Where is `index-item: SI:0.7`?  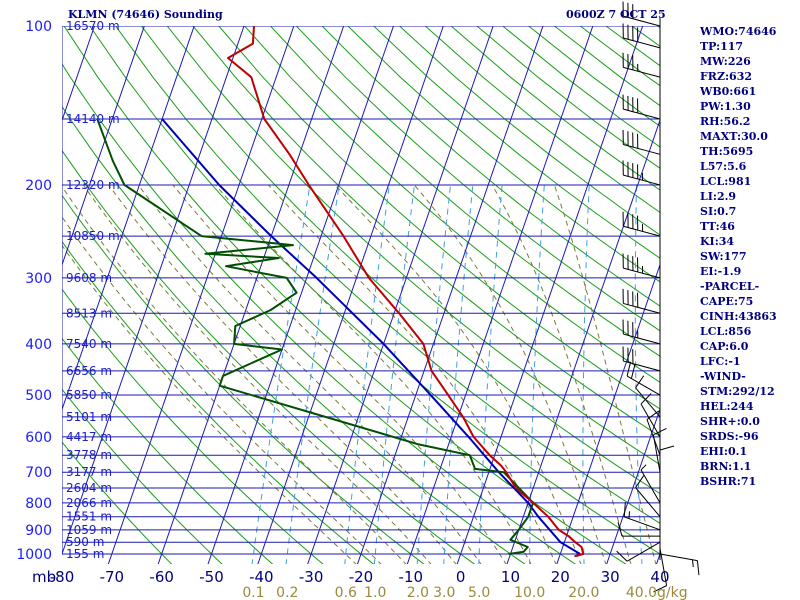
index-item: SI:0.7 is located at coordinates (718, 211).